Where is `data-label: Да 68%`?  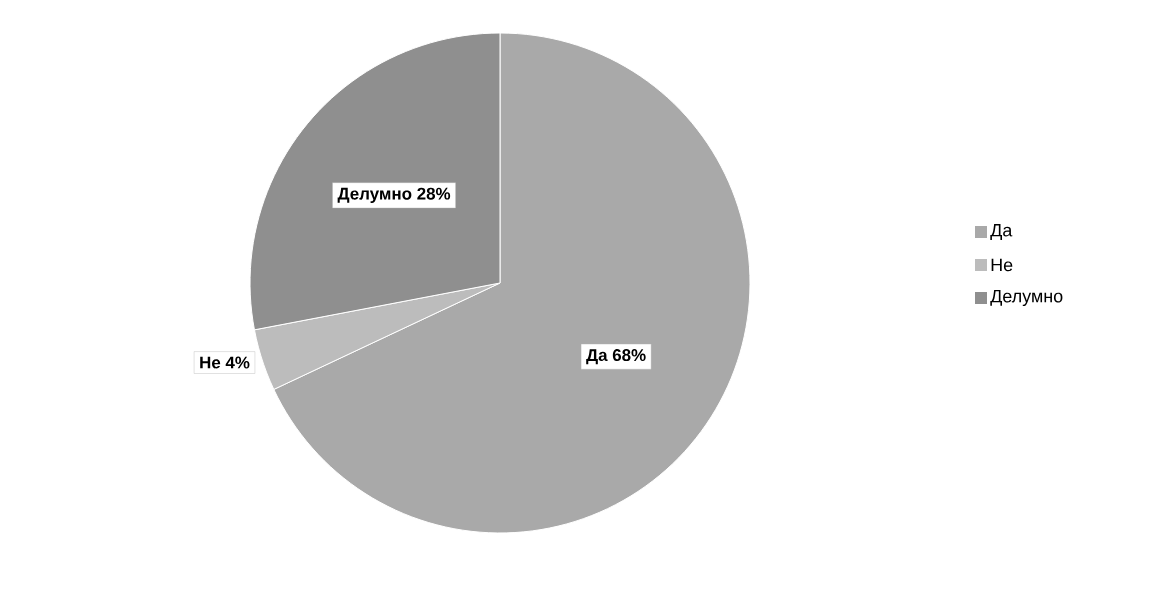
data-label: Да 68% is located at coordinates (616, 357).